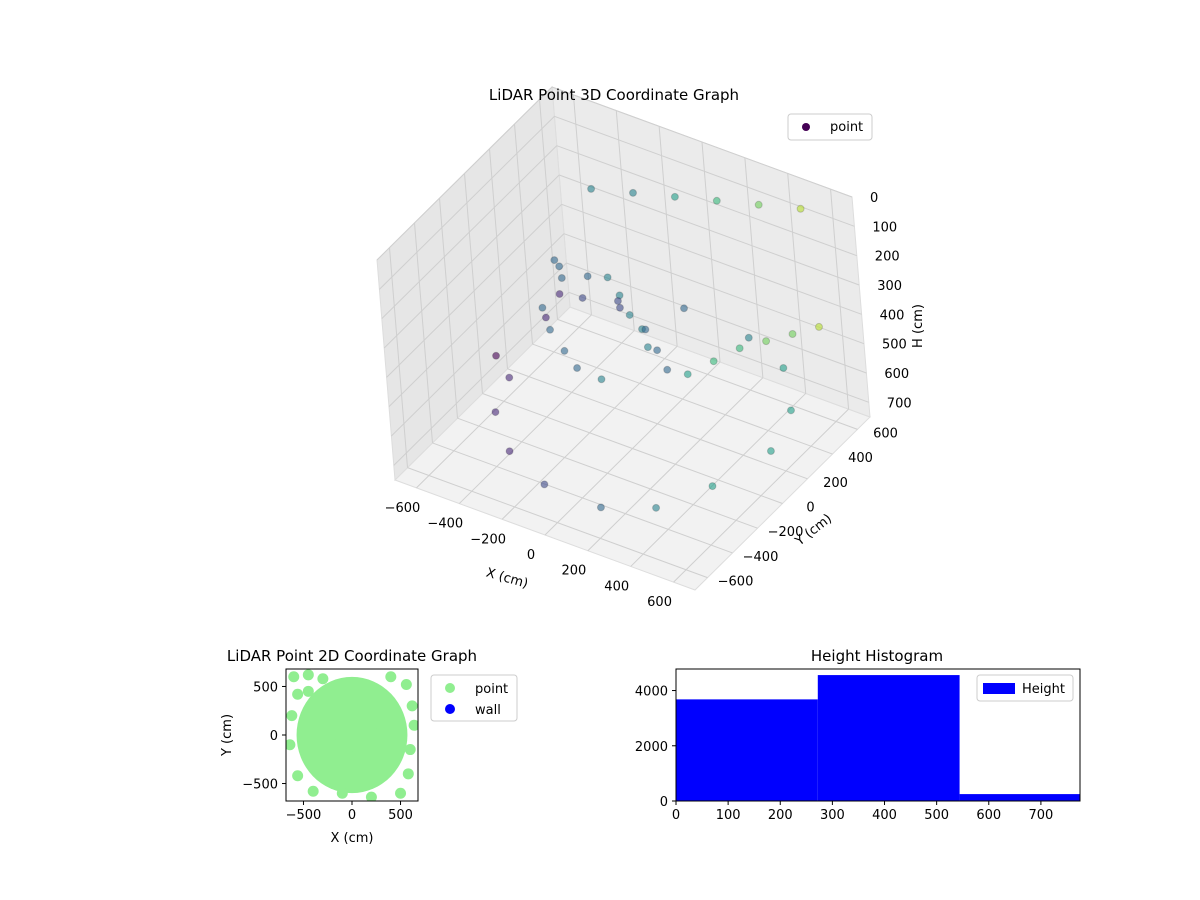  What do you see at coordinates (659, 602) in the screenshot?
I see `x-3d-tick-label: 600` at bounding box center [659, 602].